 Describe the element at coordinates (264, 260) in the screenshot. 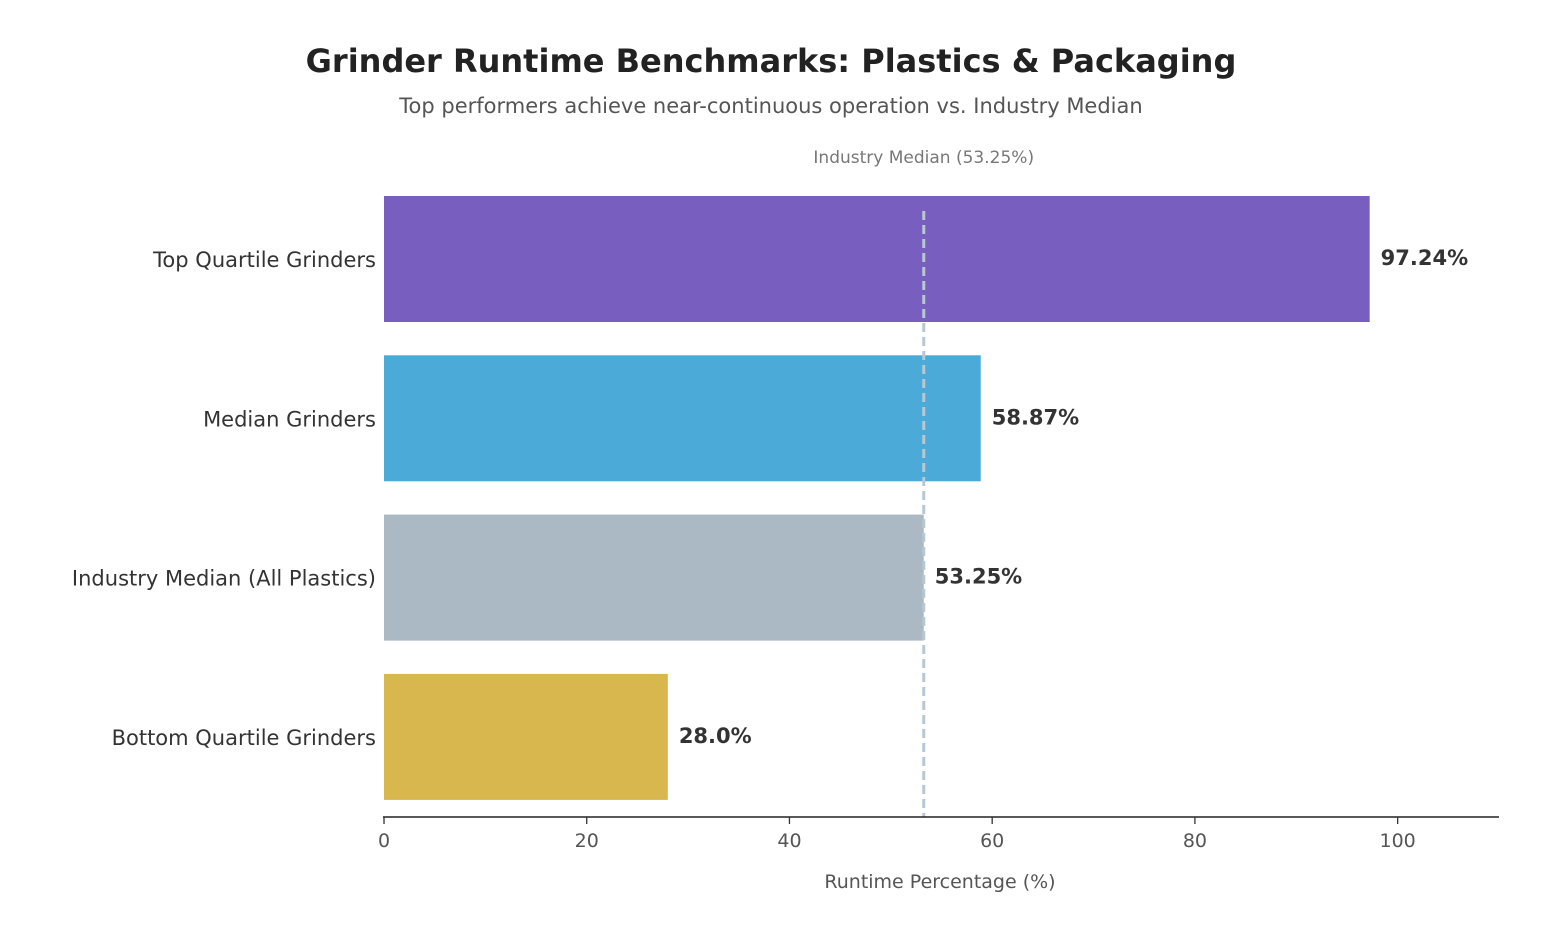

I see `category-label: Top Quartile Grinders` at that location.